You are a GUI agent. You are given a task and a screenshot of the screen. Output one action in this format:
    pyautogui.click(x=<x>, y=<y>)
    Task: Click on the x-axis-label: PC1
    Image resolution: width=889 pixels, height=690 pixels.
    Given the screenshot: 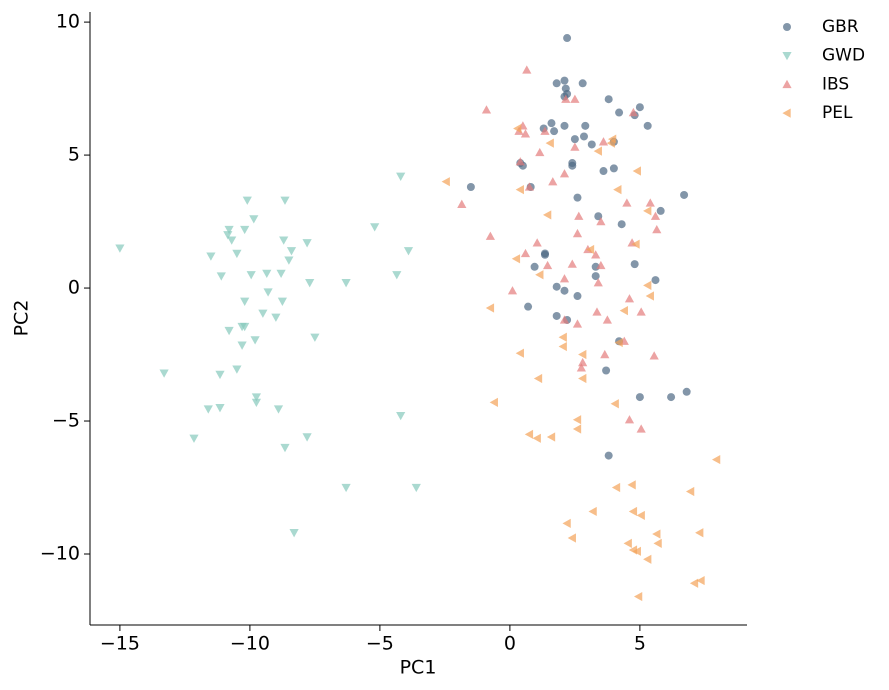 What is the action you would take?
    pyautogui.click(x=418, y=668)
    